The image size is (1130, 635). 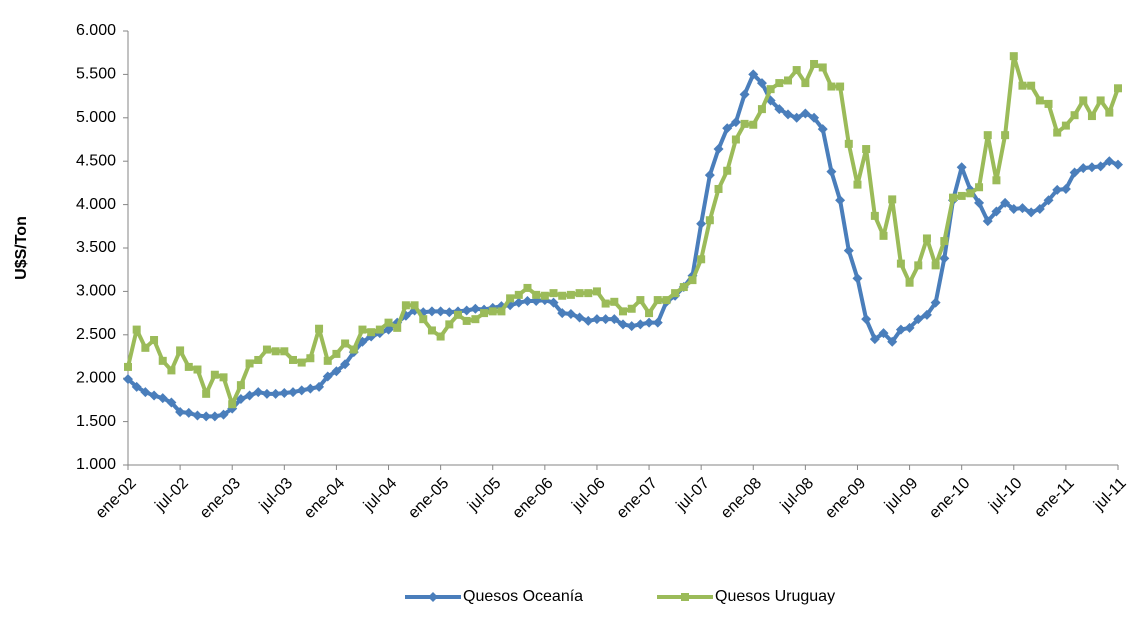 I want to click on y-tick-label: 5.500, so click(x=96, y=74).